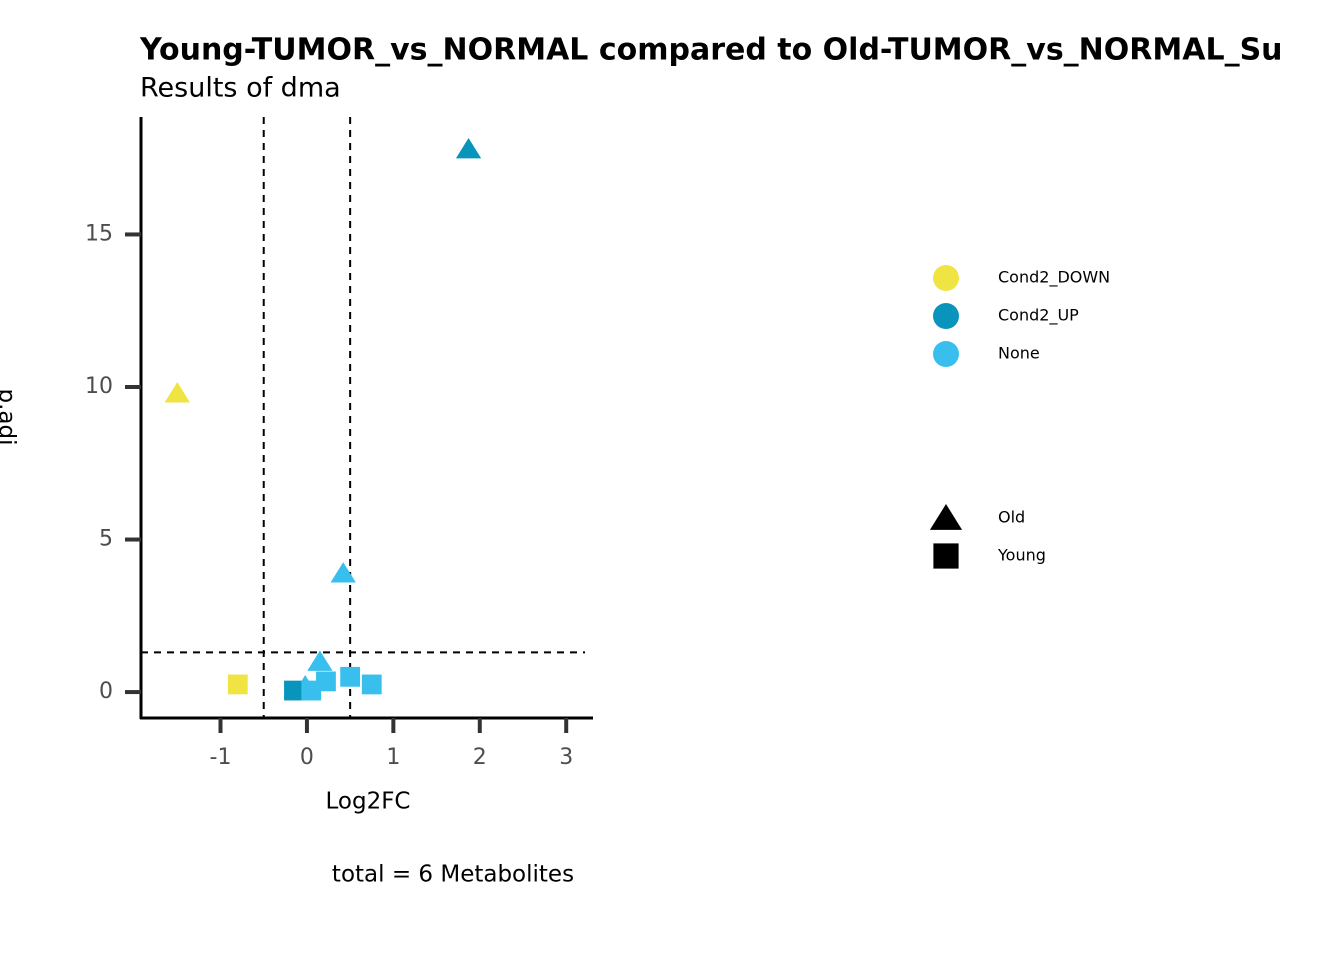 The height and width of the screenshot is (960, 1344). I want to click on y-axis-label: p.adj, so click(10, 417).